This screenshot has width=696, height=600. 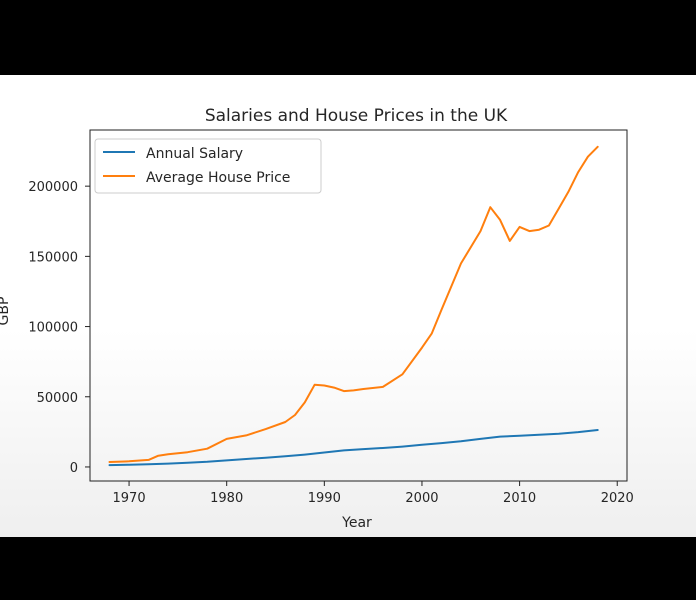 What do you see at coordinates (129, 498) in the screenshot?
I see `x-tick-label: 1970` at bounding box center [129, 498].